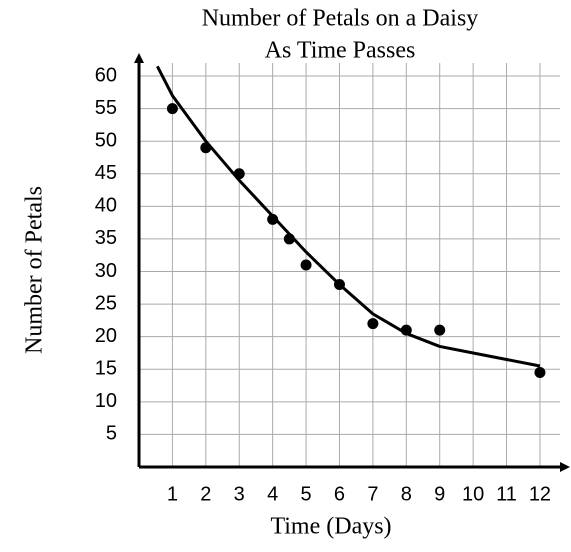  Describe the element at coordinates (139, 58) in the screenshot. I see `y-axis-arrow` at that location.